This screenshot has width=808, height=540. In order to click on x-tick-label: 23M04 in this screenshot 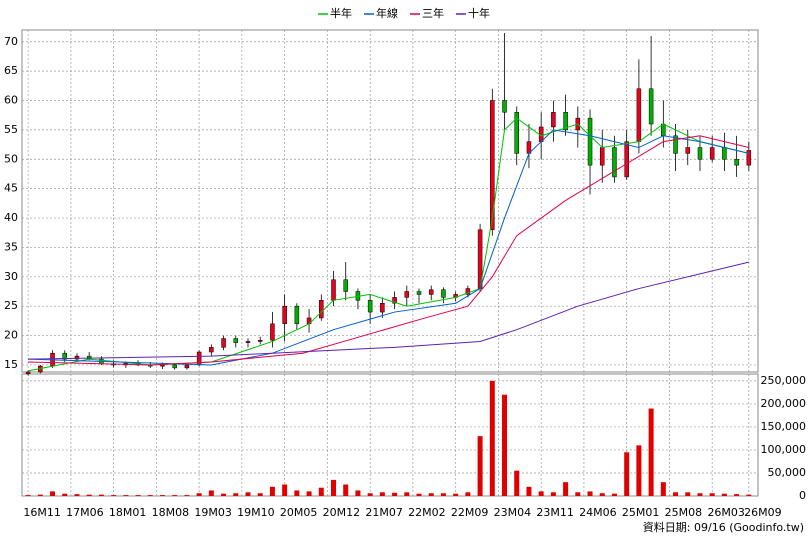, I will do `click(513, 512)`.